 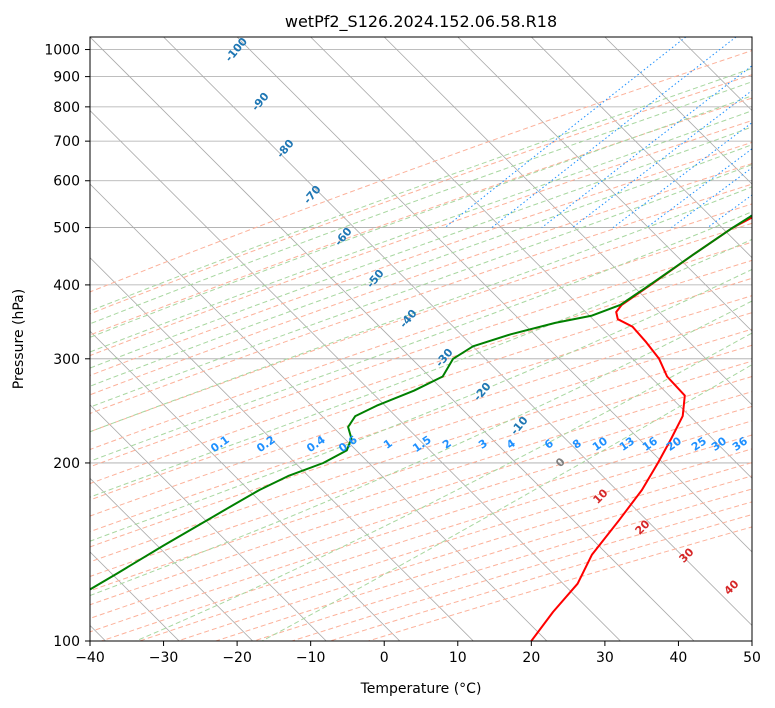 I want to click on y-tick-label: 800, so click(x=66, y=108).